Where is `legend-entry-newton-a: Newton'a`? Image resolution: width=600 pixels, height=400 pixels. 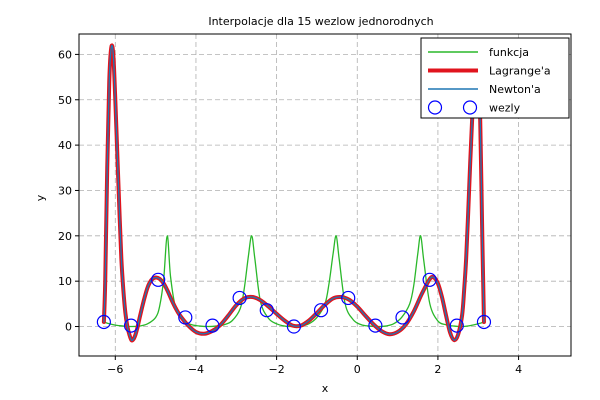 legend-entry-newton-a: Newton'a is located at coordinates (484, 89).